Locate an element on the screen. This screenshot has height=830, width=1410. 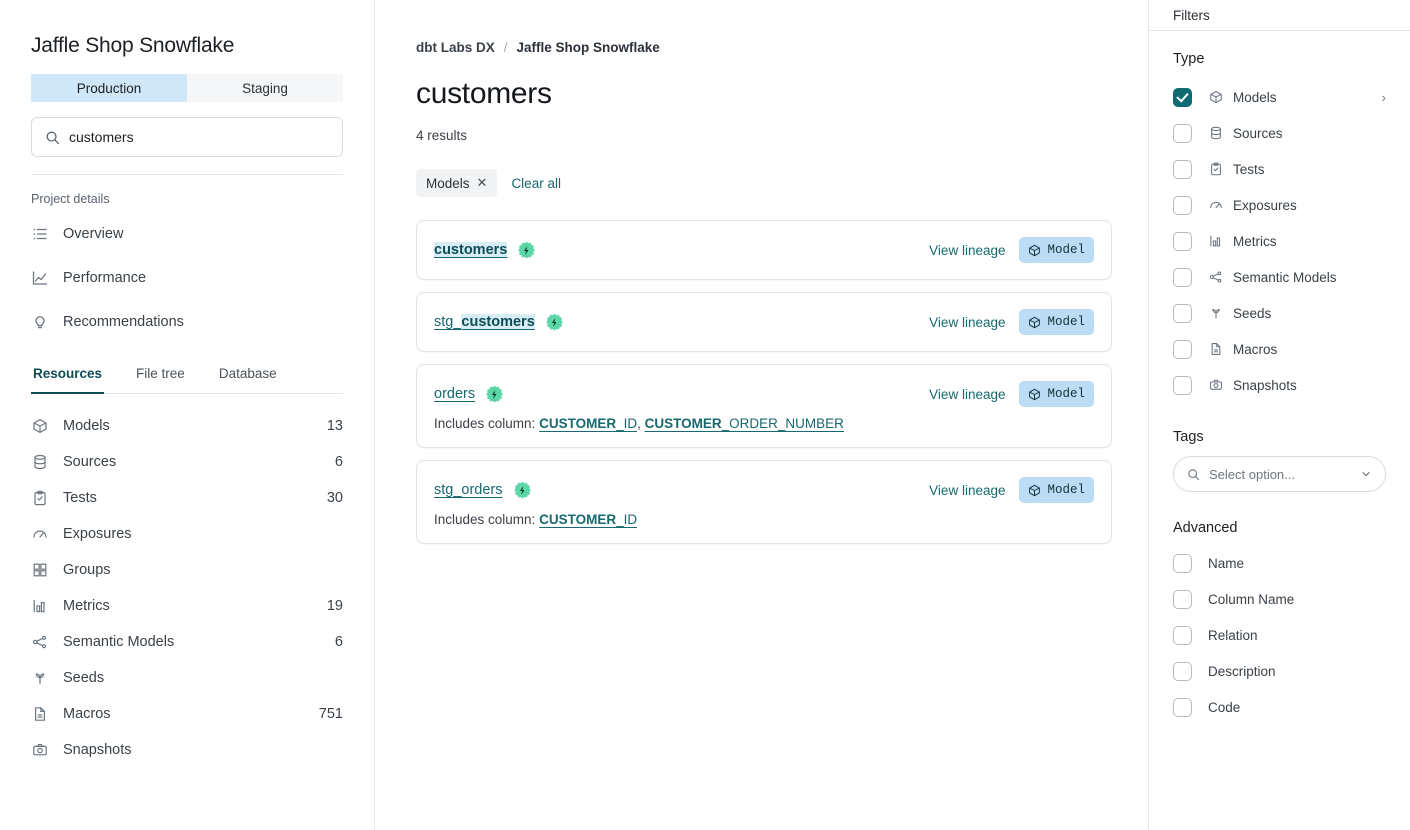
advanced-option-column-name: Column Name is located at coordinates (1279, 599).